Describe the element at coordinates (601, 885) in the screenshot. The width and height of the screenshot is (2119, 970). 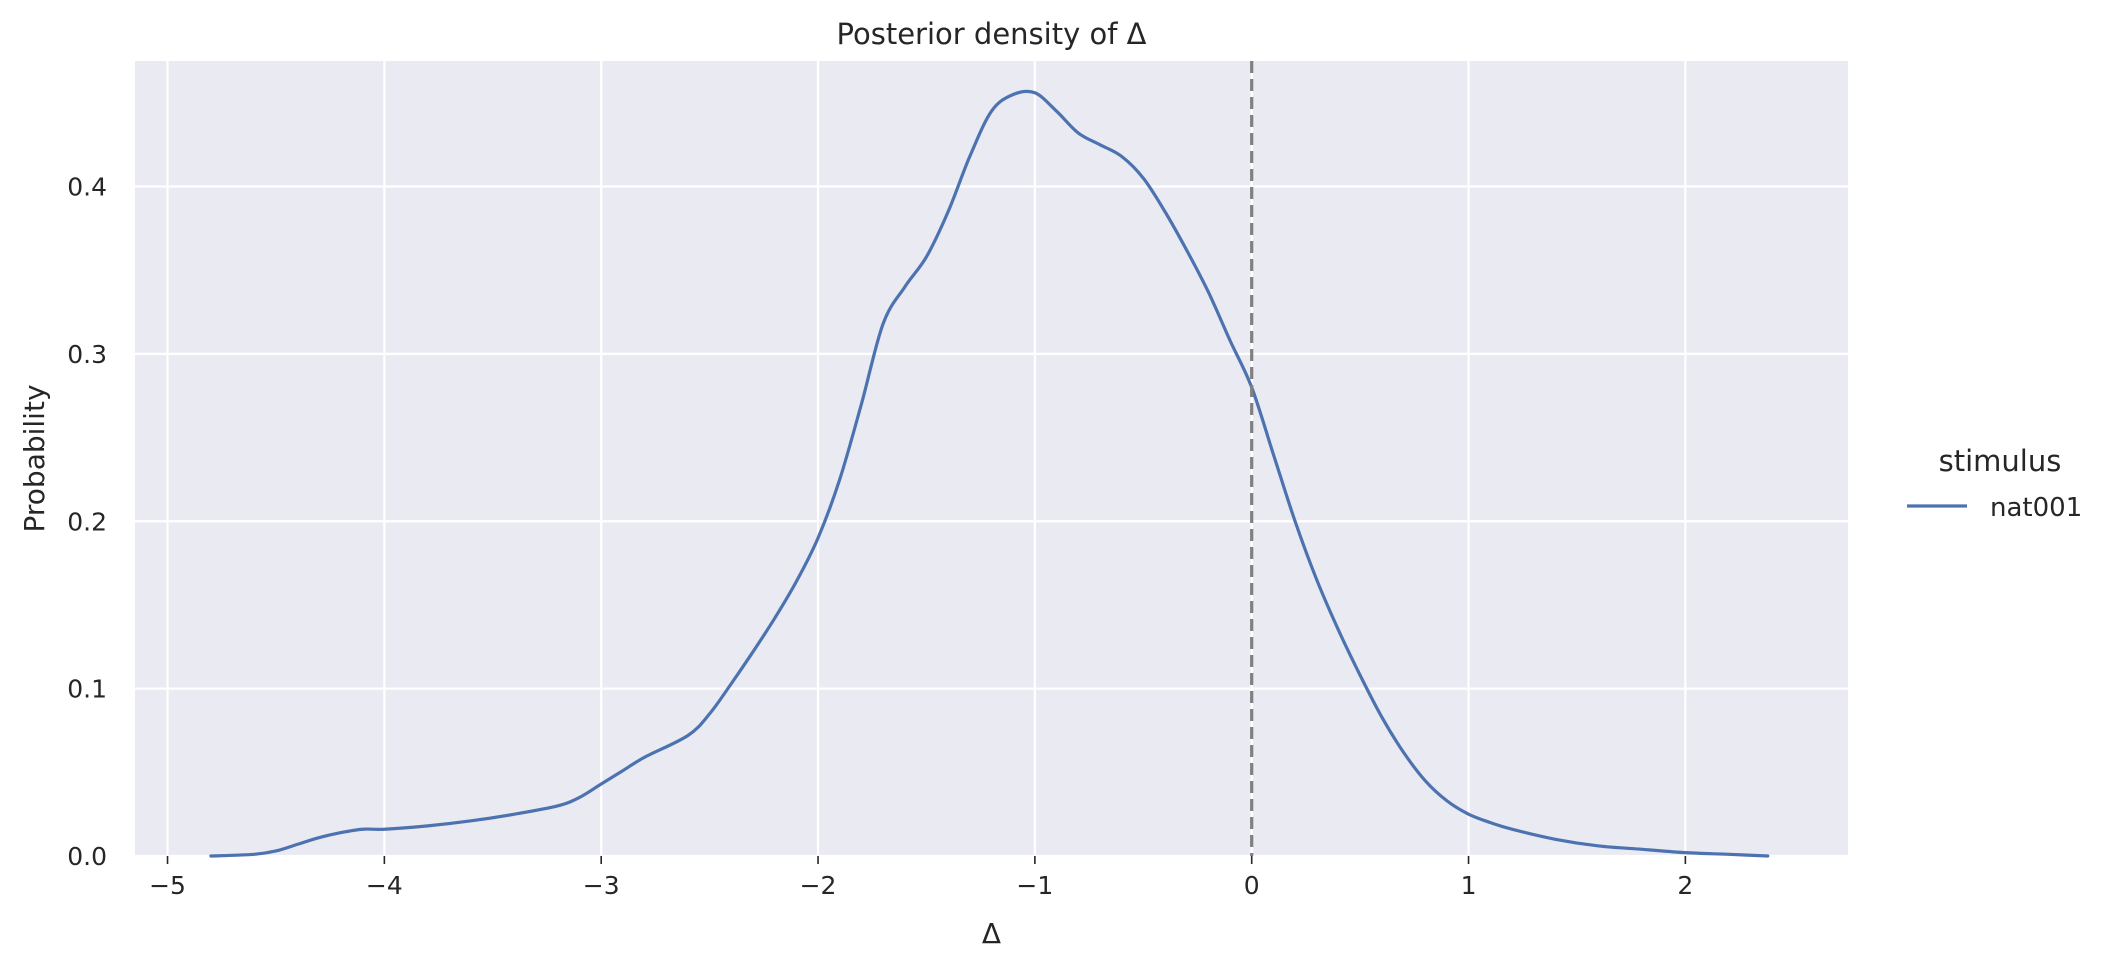
I see `x-tick-label: −3` at that location.